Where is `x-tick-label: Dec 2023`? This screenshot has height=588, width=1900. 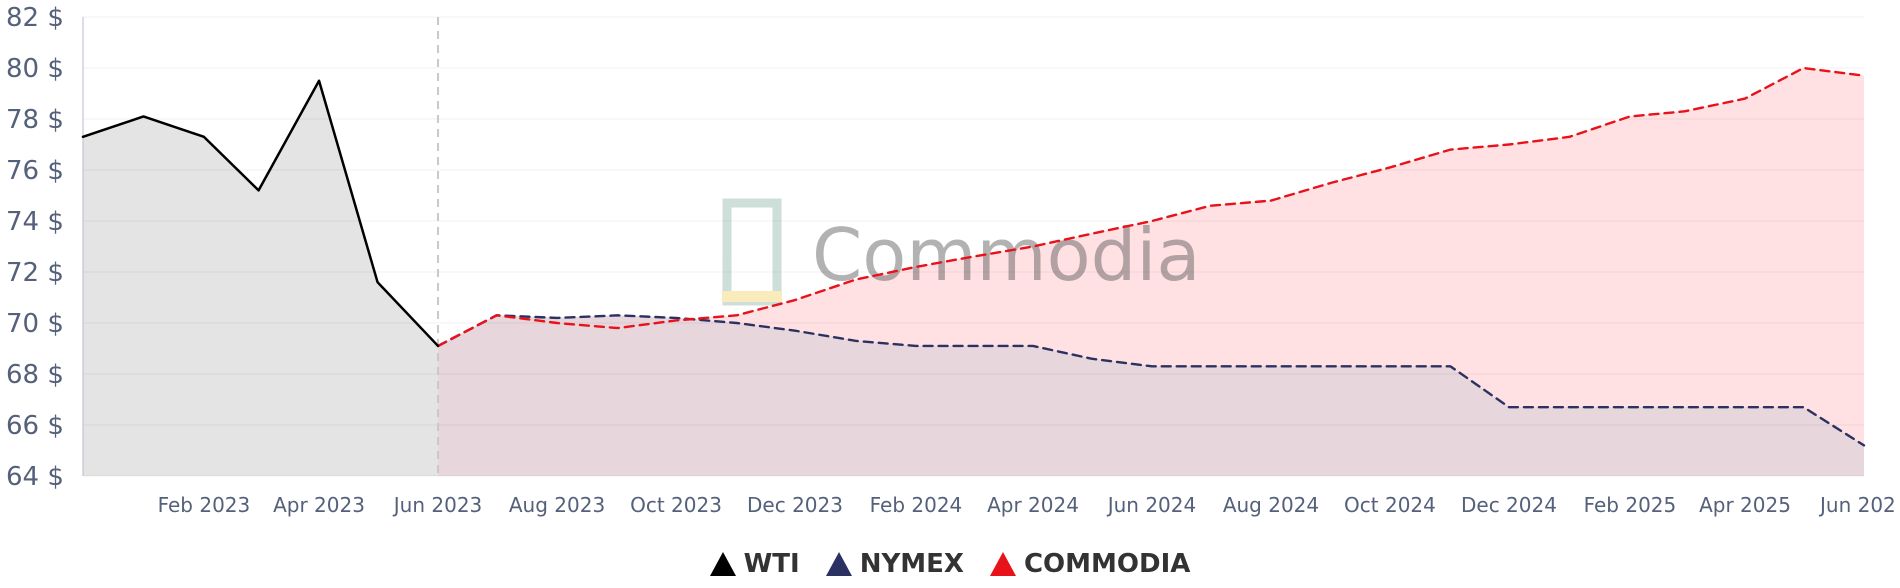
x-tick-label: Dec 2023 is located at coordinates (795, 505).